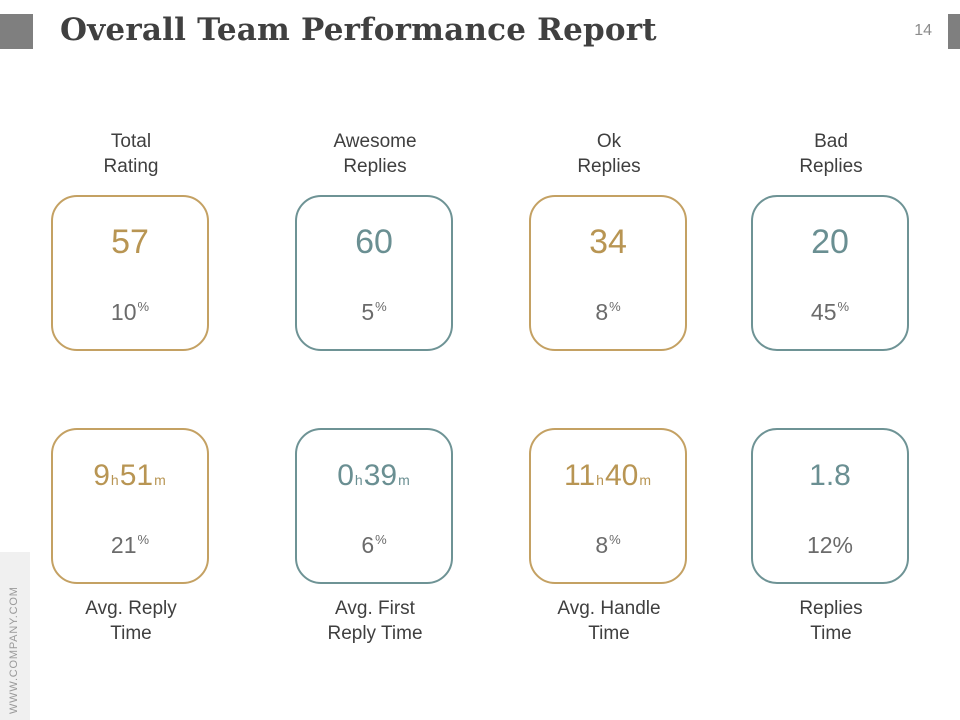 The height and width of the screenshot is (720, 960). What do you see at coordinates (129, 475) in the screenshot?
I see `metric-value: 9h51m` at bounding box center [129, 475].